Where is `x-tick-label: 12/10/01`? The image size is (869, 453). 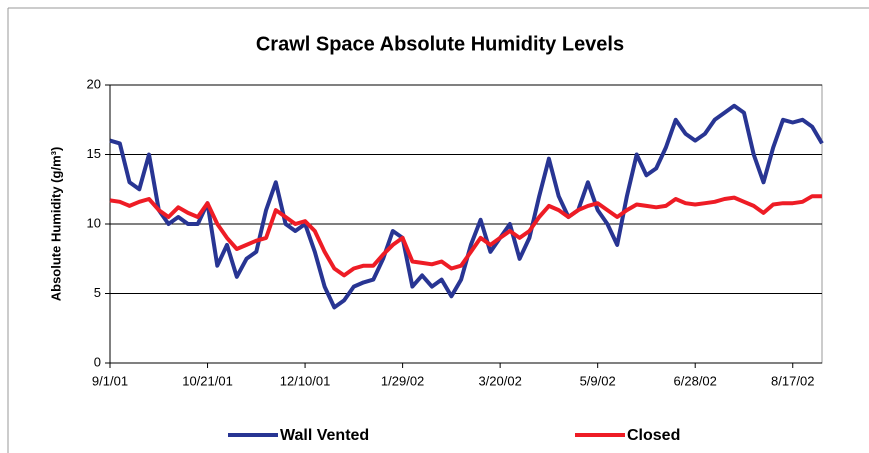 x-tick-label: 12/10/01 is located at coordinates (305, 380).